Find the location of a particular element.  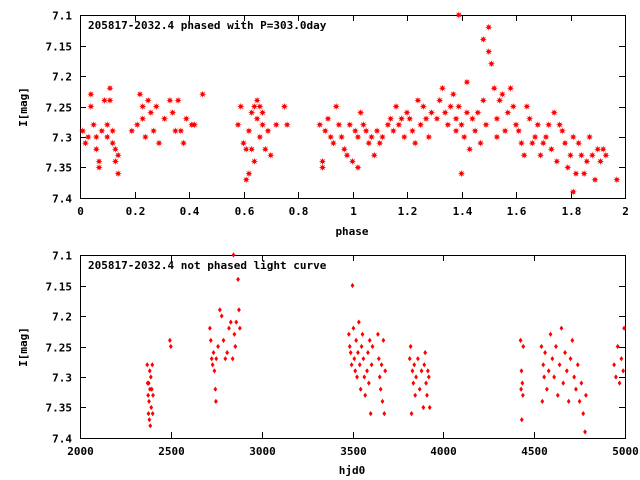

x-tick-label: 4000 is located at coordinates (443, 451).